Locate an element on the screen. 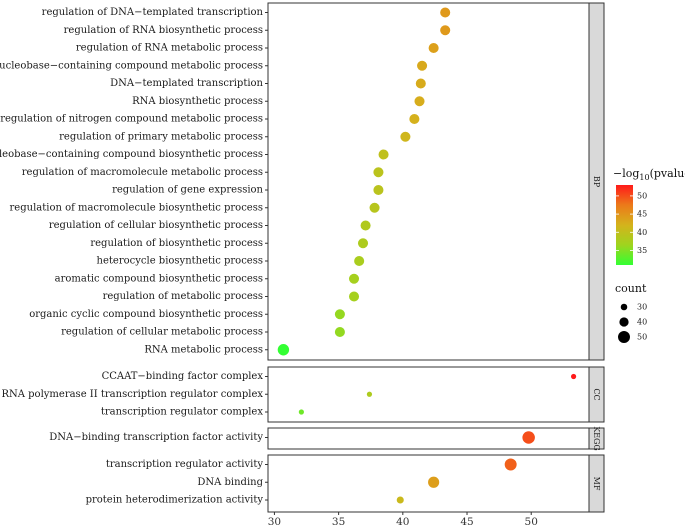 This screenshot has width=685, height=525. y-tick-label: RNA biosynthetic process is located at coordinates (197, 101).